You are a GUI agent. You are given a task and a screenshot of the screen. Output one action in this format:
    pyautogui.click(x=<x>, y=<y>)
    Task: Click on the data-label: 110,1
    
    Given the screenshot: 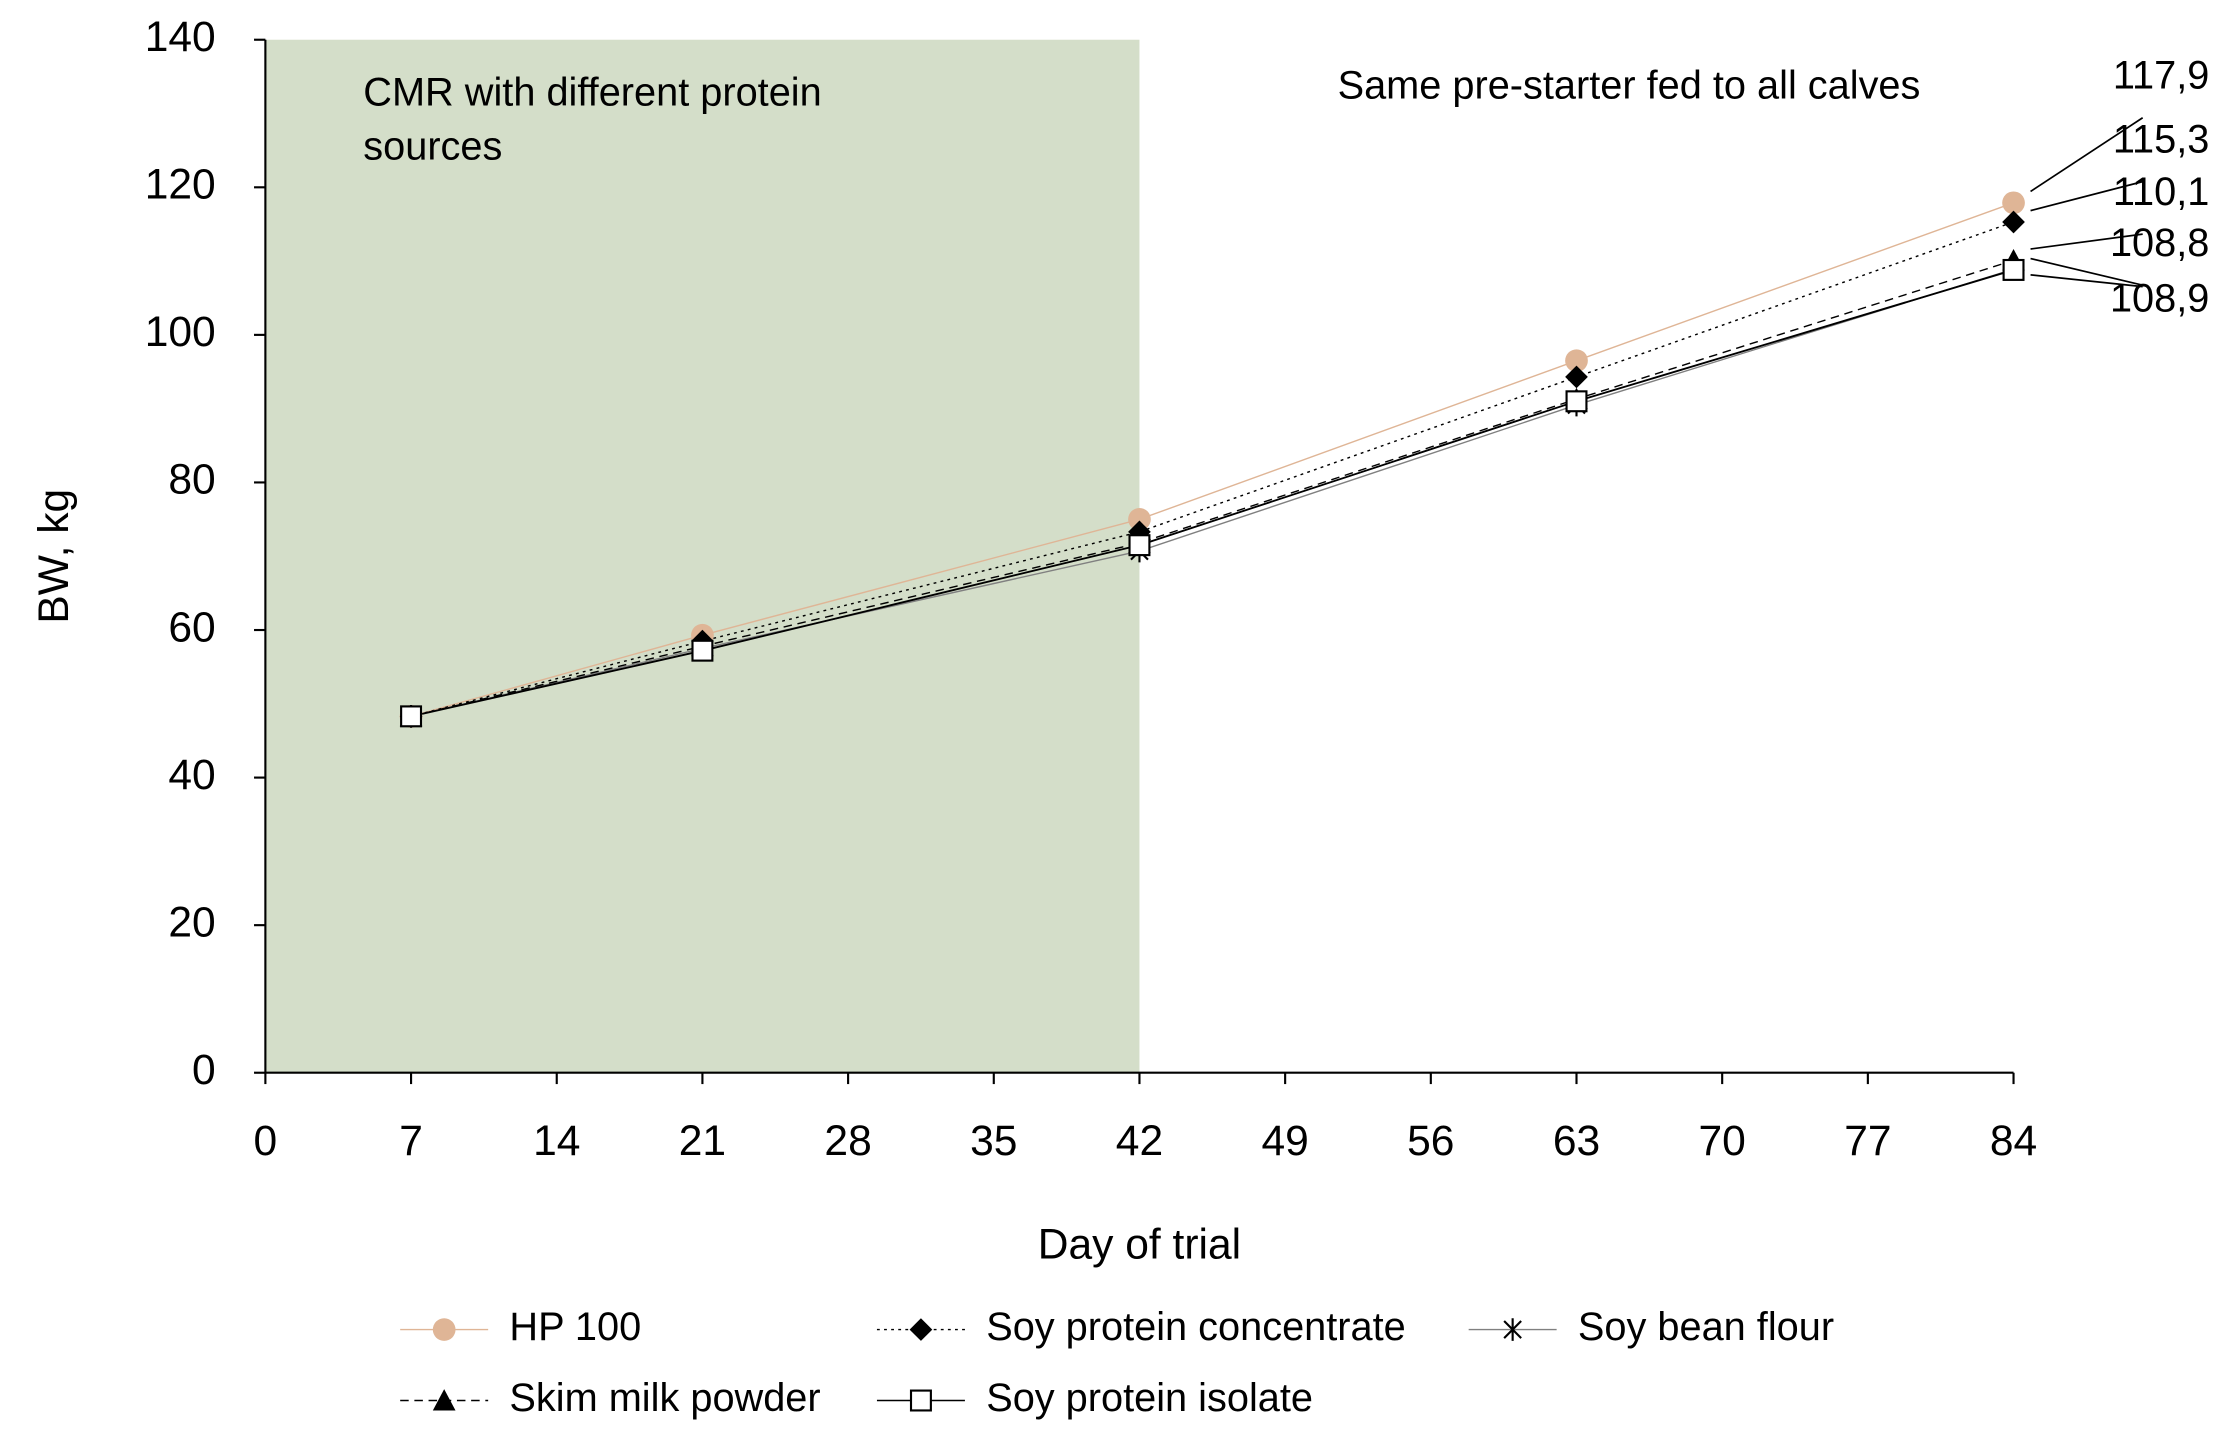 What is the action you would take?
    pyautogui.click(x=2161, y=192)
    